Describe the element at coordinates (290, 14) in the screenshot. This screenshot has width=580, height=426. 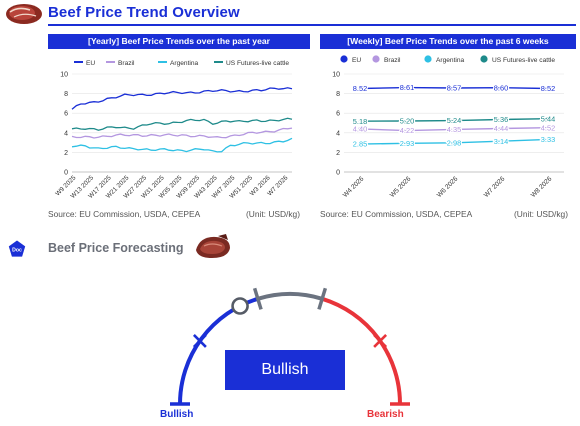
I see `page-header: Beef Price Trend Overview` at that location.